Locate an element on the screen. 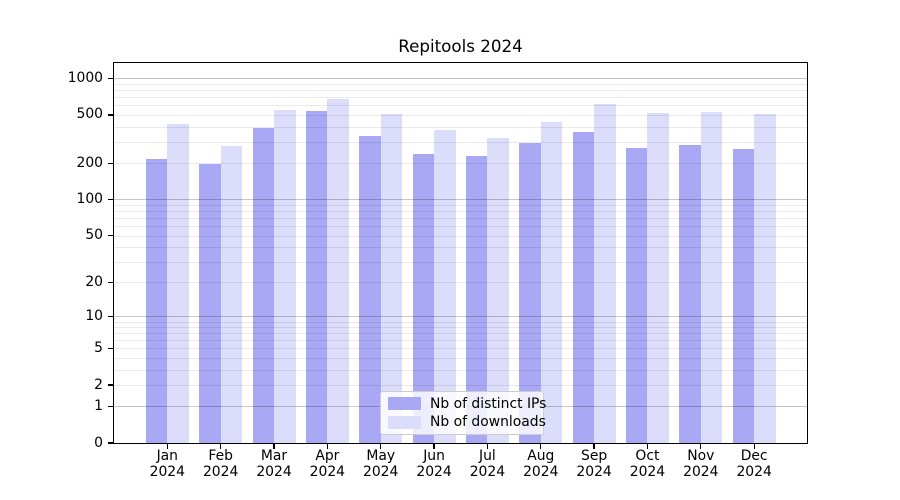  legend-label-downloads: Nb of downloads is located at coordinates (488, 422).